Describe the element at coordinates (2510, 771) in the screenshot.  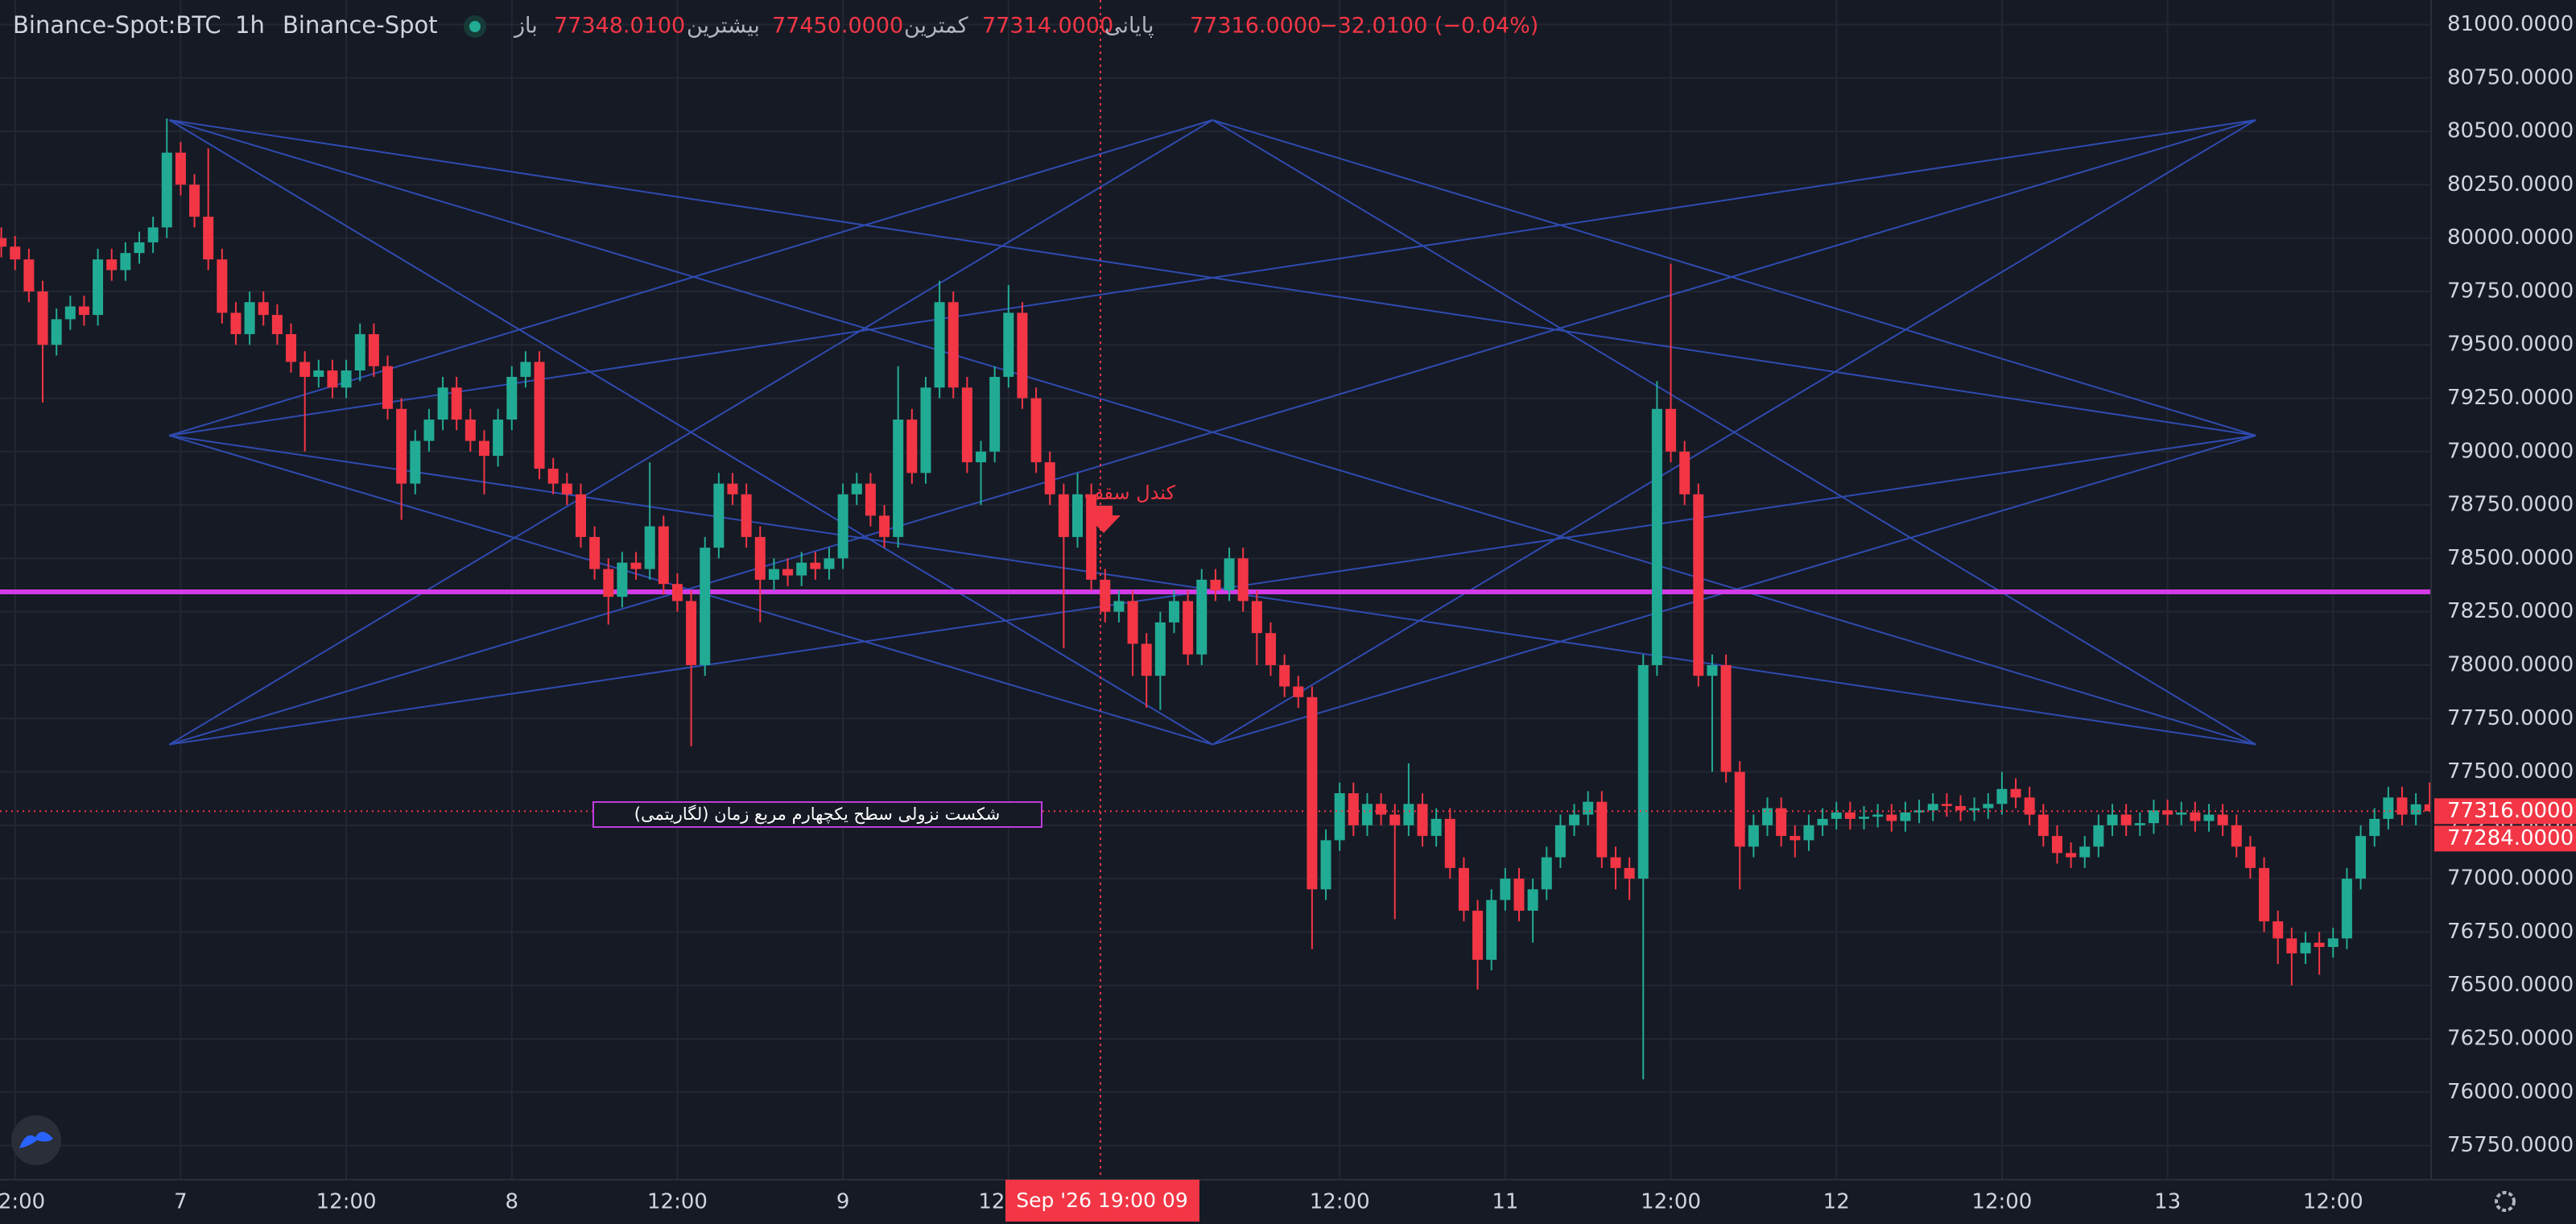
I see `y-tick-label: 77500.0000` at that location.